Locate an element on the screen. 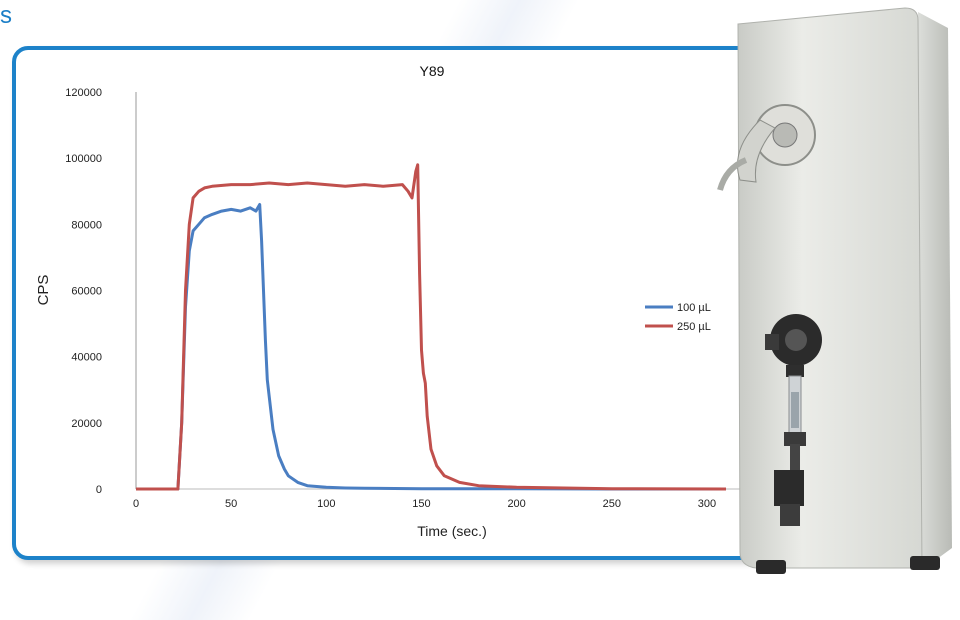 The image size is (960, 620). peristaltic-pump-head is located at coordinates (766, 147).